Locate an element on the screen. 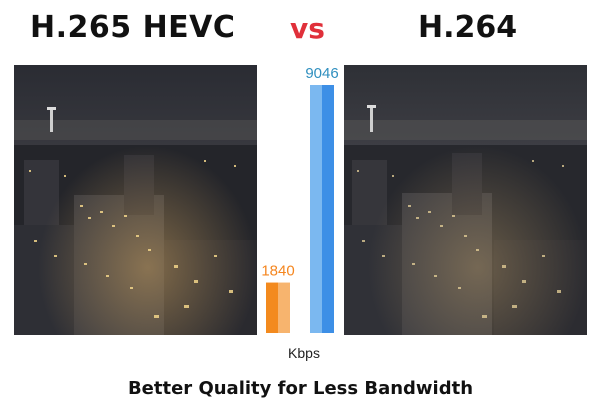 The height and width of the screenshot is (415, 601). bar-h264 is located at coordinates (322, 209).